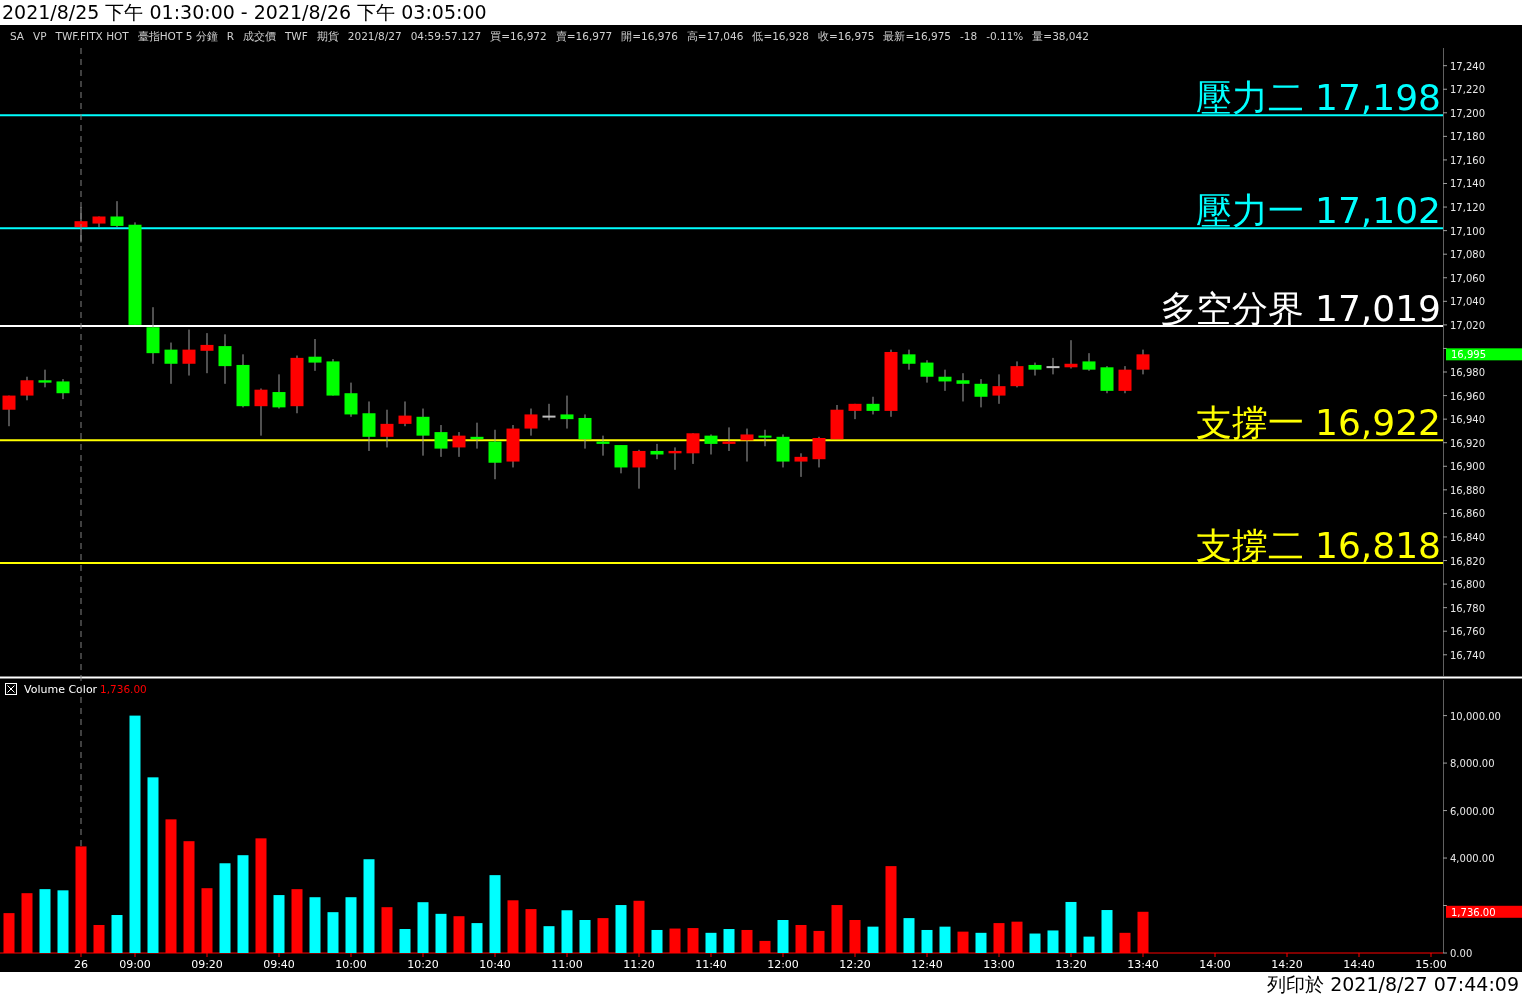  Describe the element at coordinates (1467, 255) in the screenshot. I see `y-tick-label: 17,080` at that location.